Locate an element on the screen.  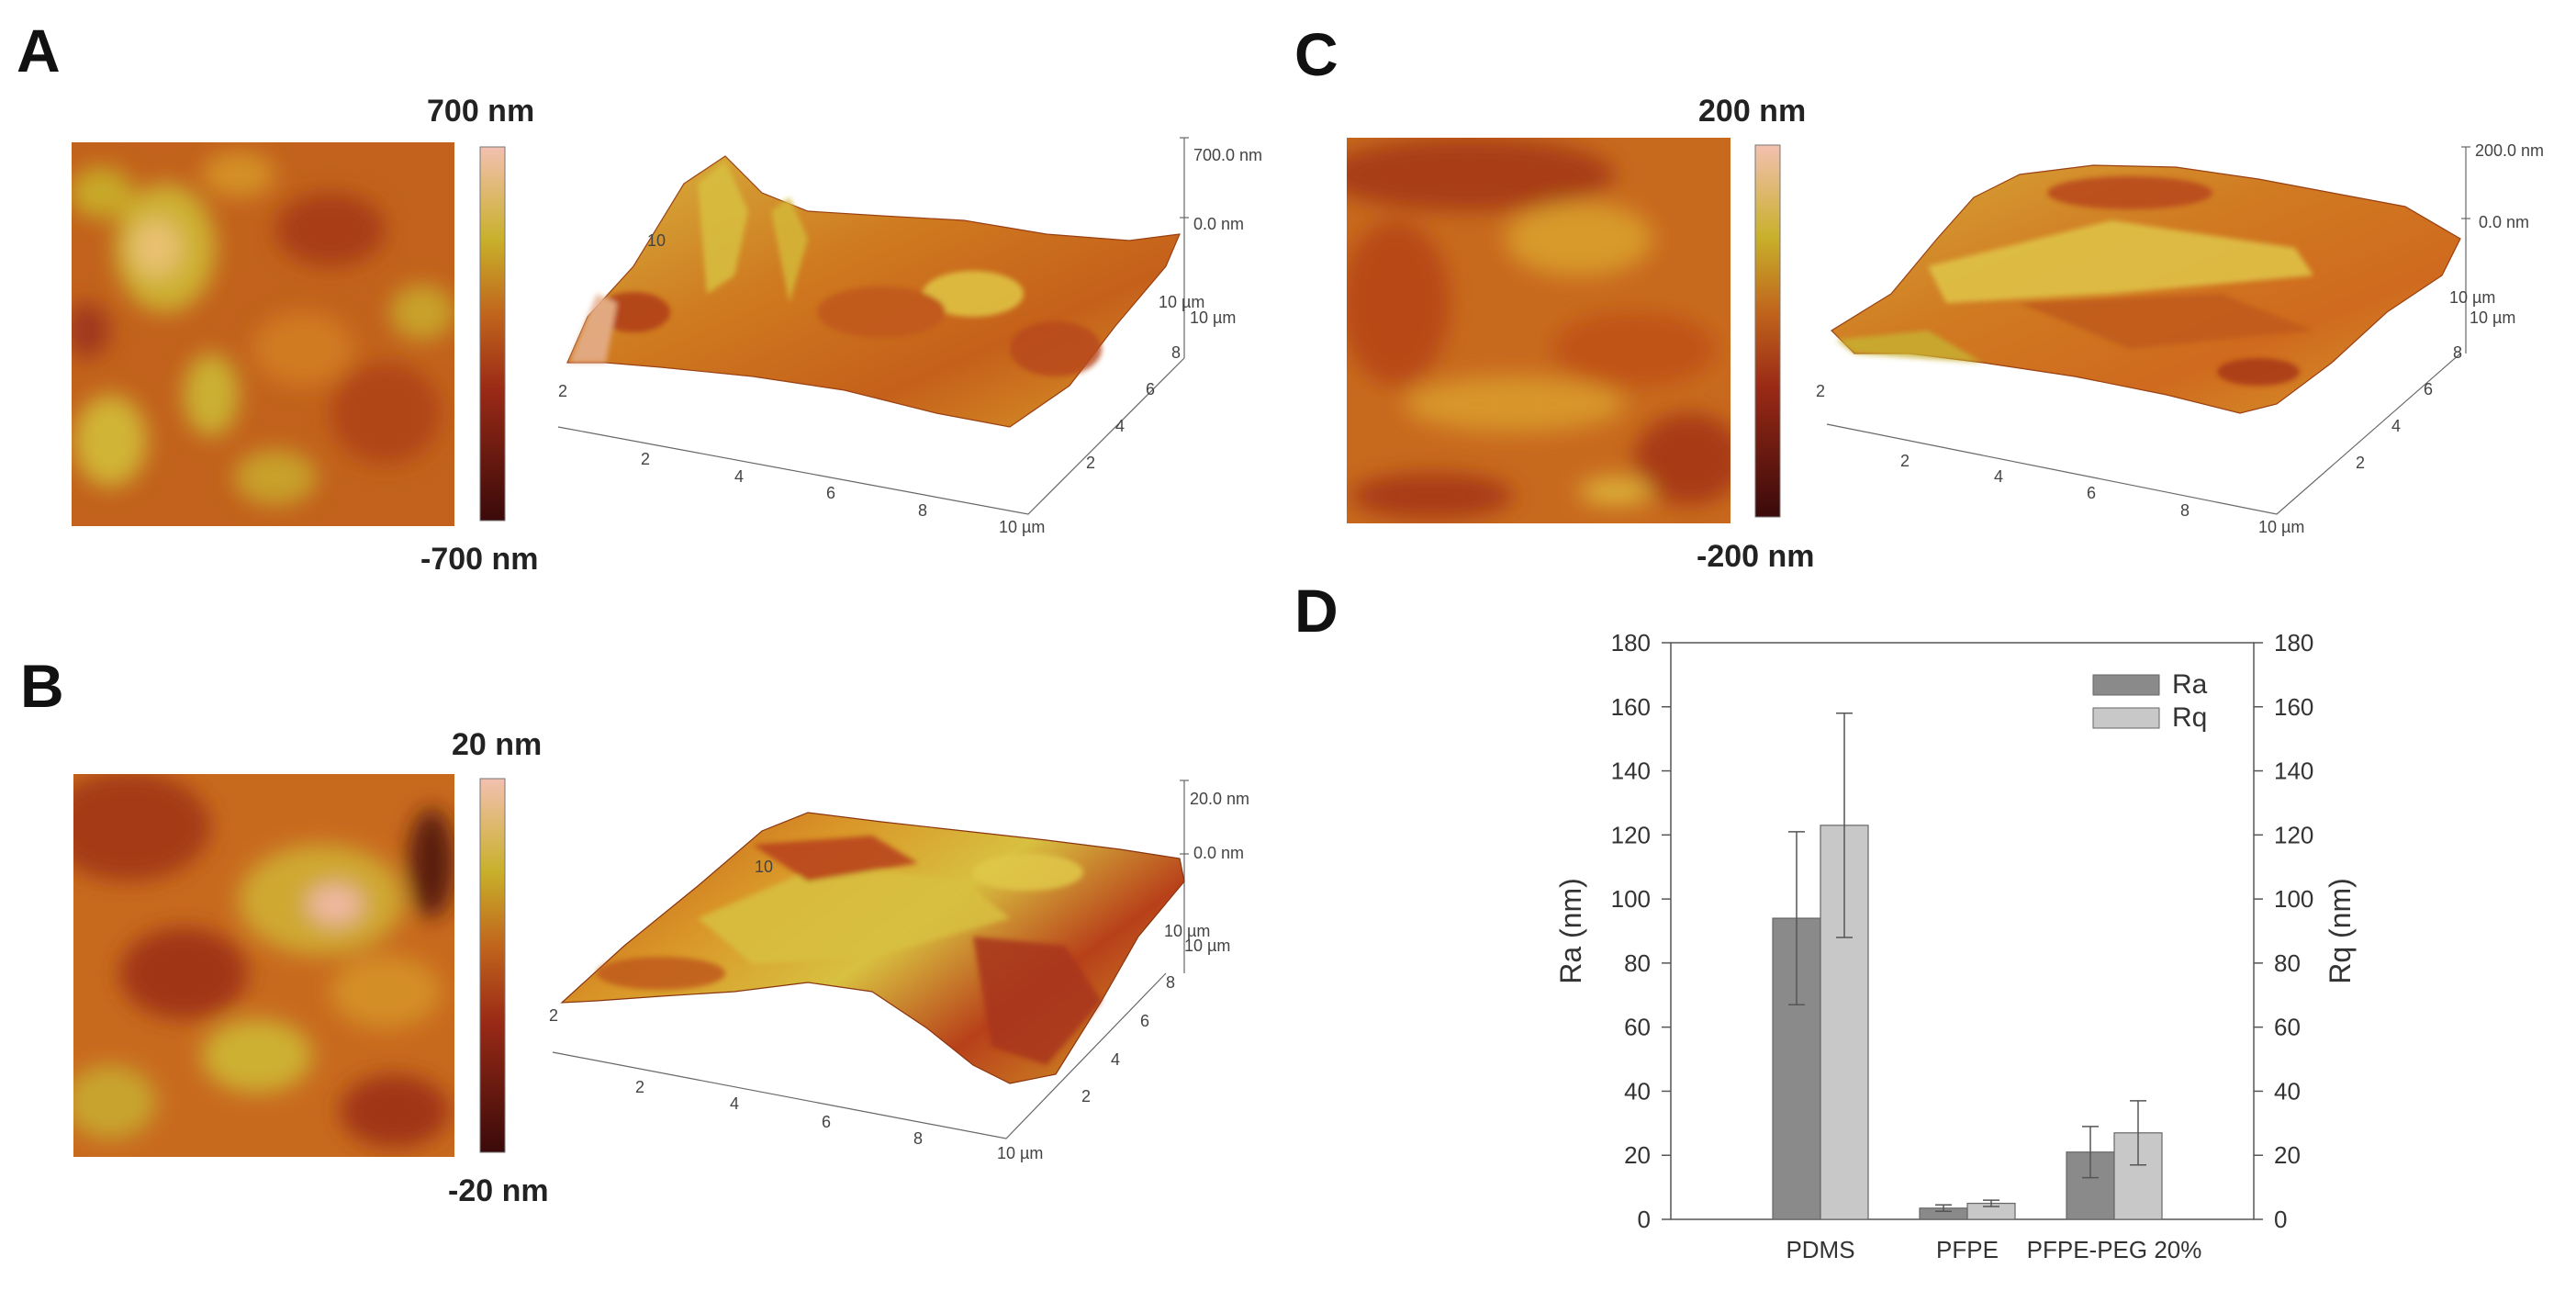
afm-image-c is located at coordinates (1538, 331).